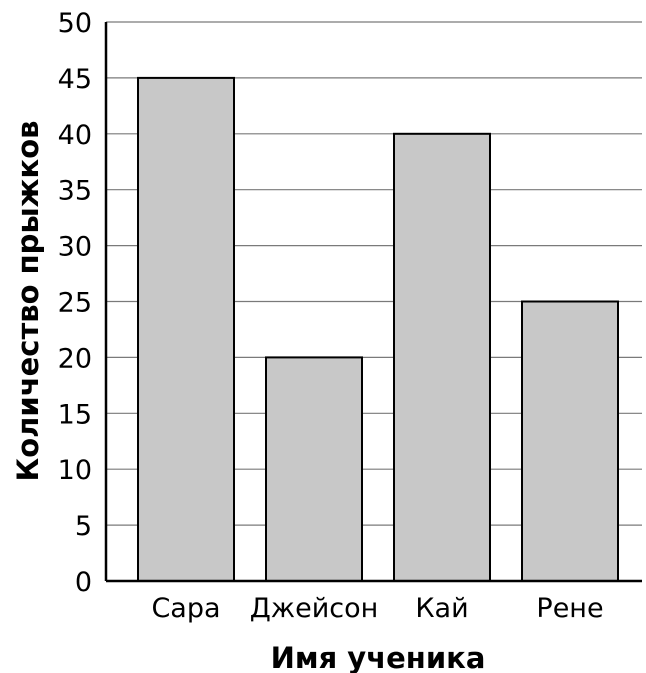 Image resolution: width=646 pixels, height=673 pixels. What do you see at coordinates (75, 191) in the screenshot?
I see `y-tick-label: 35` at bounding box center [75, 191].